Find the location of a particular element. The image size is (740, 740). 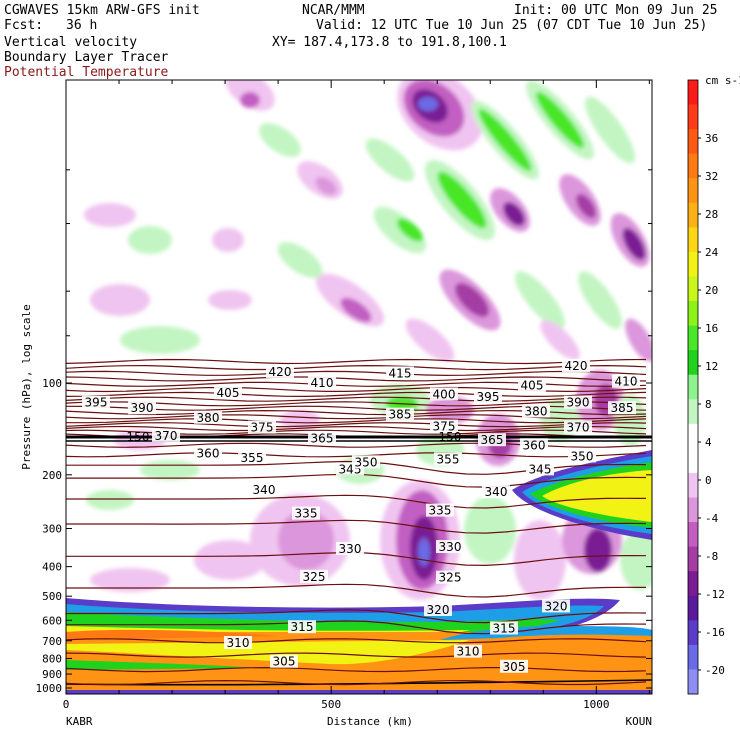

theta-label: 355 is located at coordinates (252, 458).